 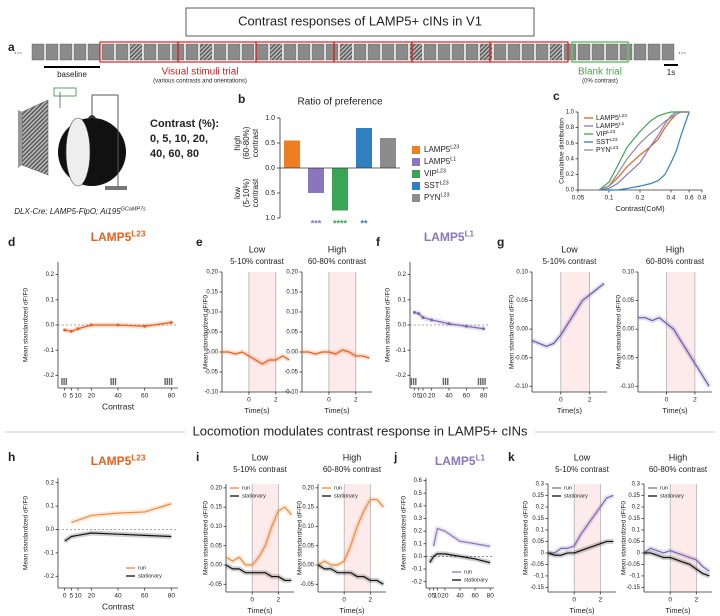 What do you see at coordinates (80, 211) in the screenshot?
I see `genotype: DLX-Cre; LAMP5-FlpO; Ai195GCaMP7s` at bounding box center [80, 211].